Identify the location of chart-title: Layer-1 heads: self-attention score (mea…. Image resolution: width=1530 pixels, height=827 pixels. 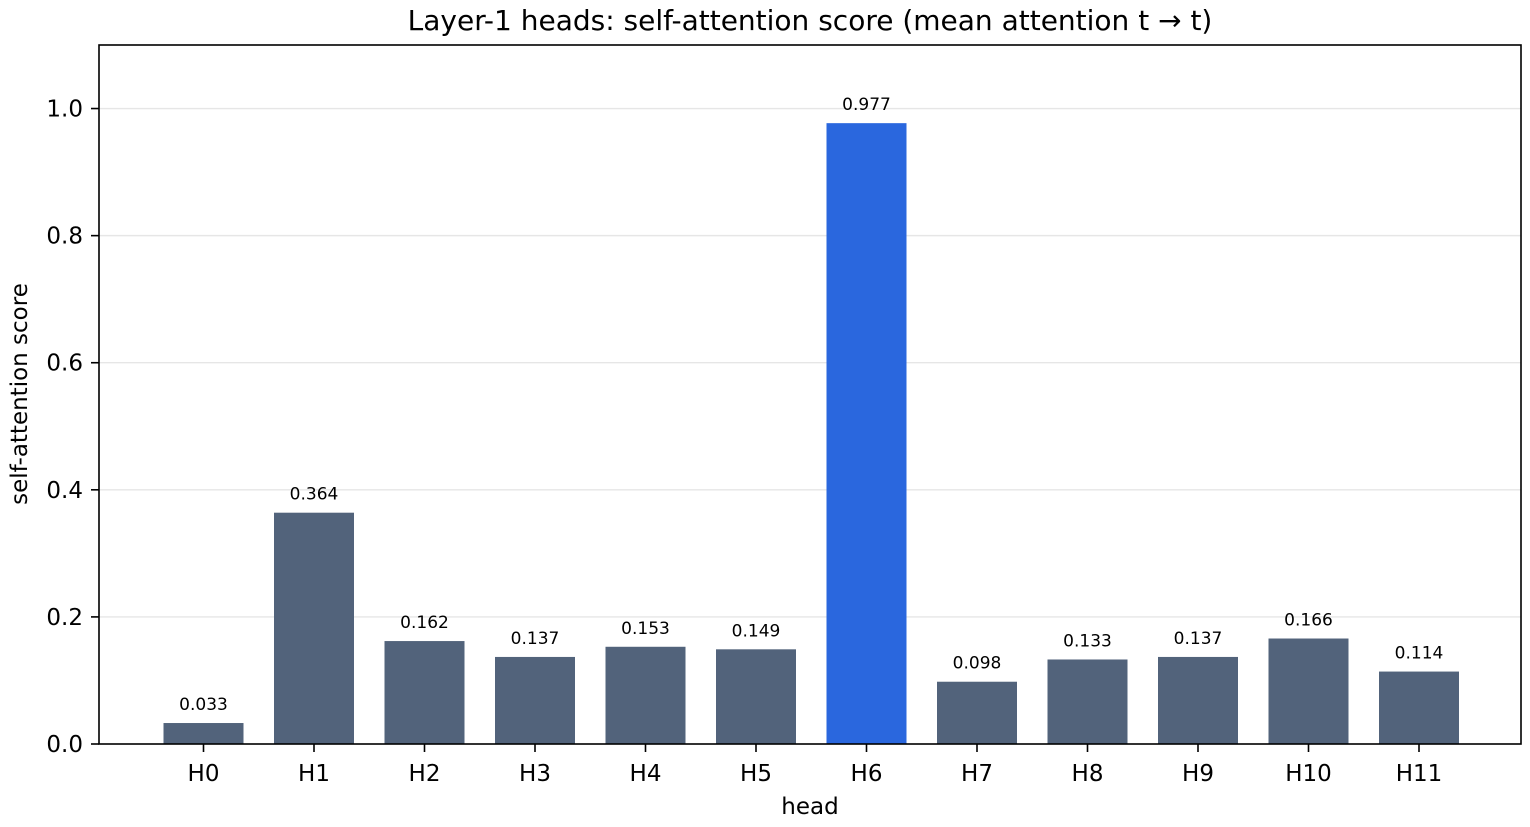
(810, 20).